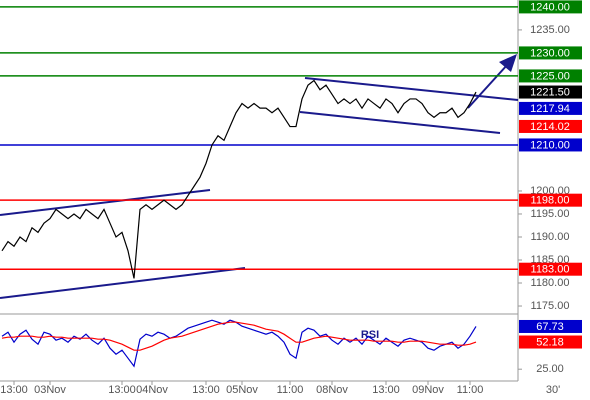 The image size is (590, 400). I want to click on x-tick-label: 08Nov, so click(332, 390).